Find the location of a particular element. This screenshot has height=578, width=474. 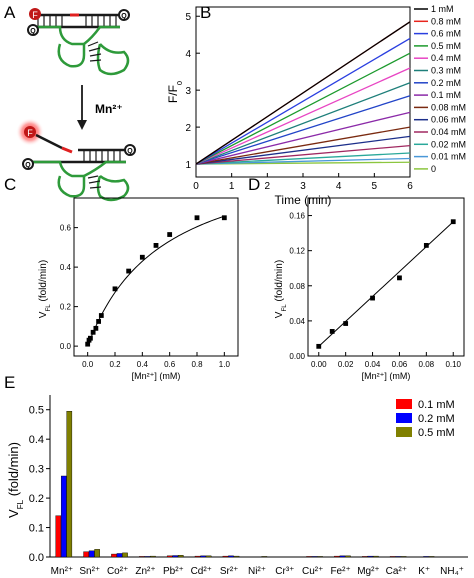

legend-label-b: 0 is located at coordinates (433, 169).